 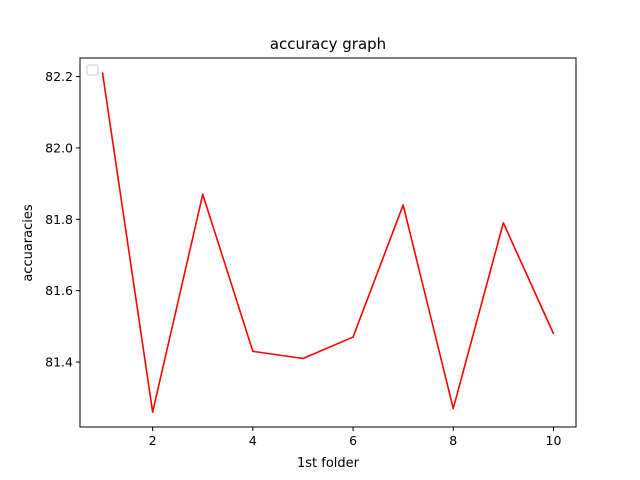 I want to click on y-tick-label-81.8: 81.8, so click(x=59, y=219).